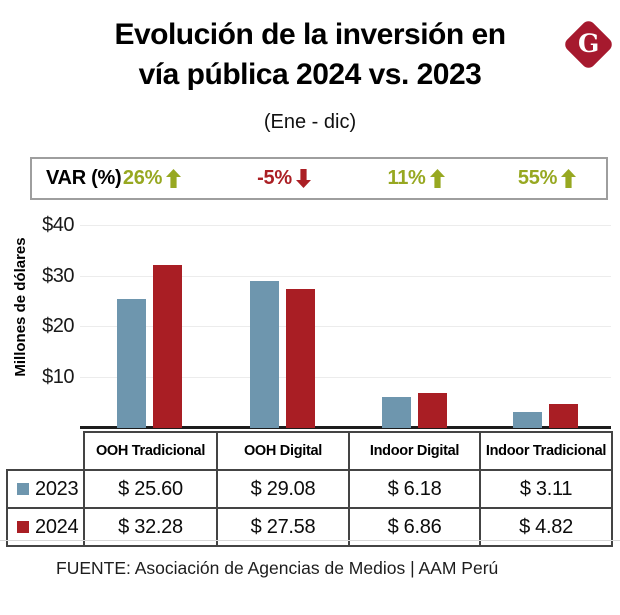 This screenshot has height=615, width=620. Describe the element at coordinates (414, 489) in the screenshot. I see `value-2023-indoor-digital: $ 6.18` at that location.